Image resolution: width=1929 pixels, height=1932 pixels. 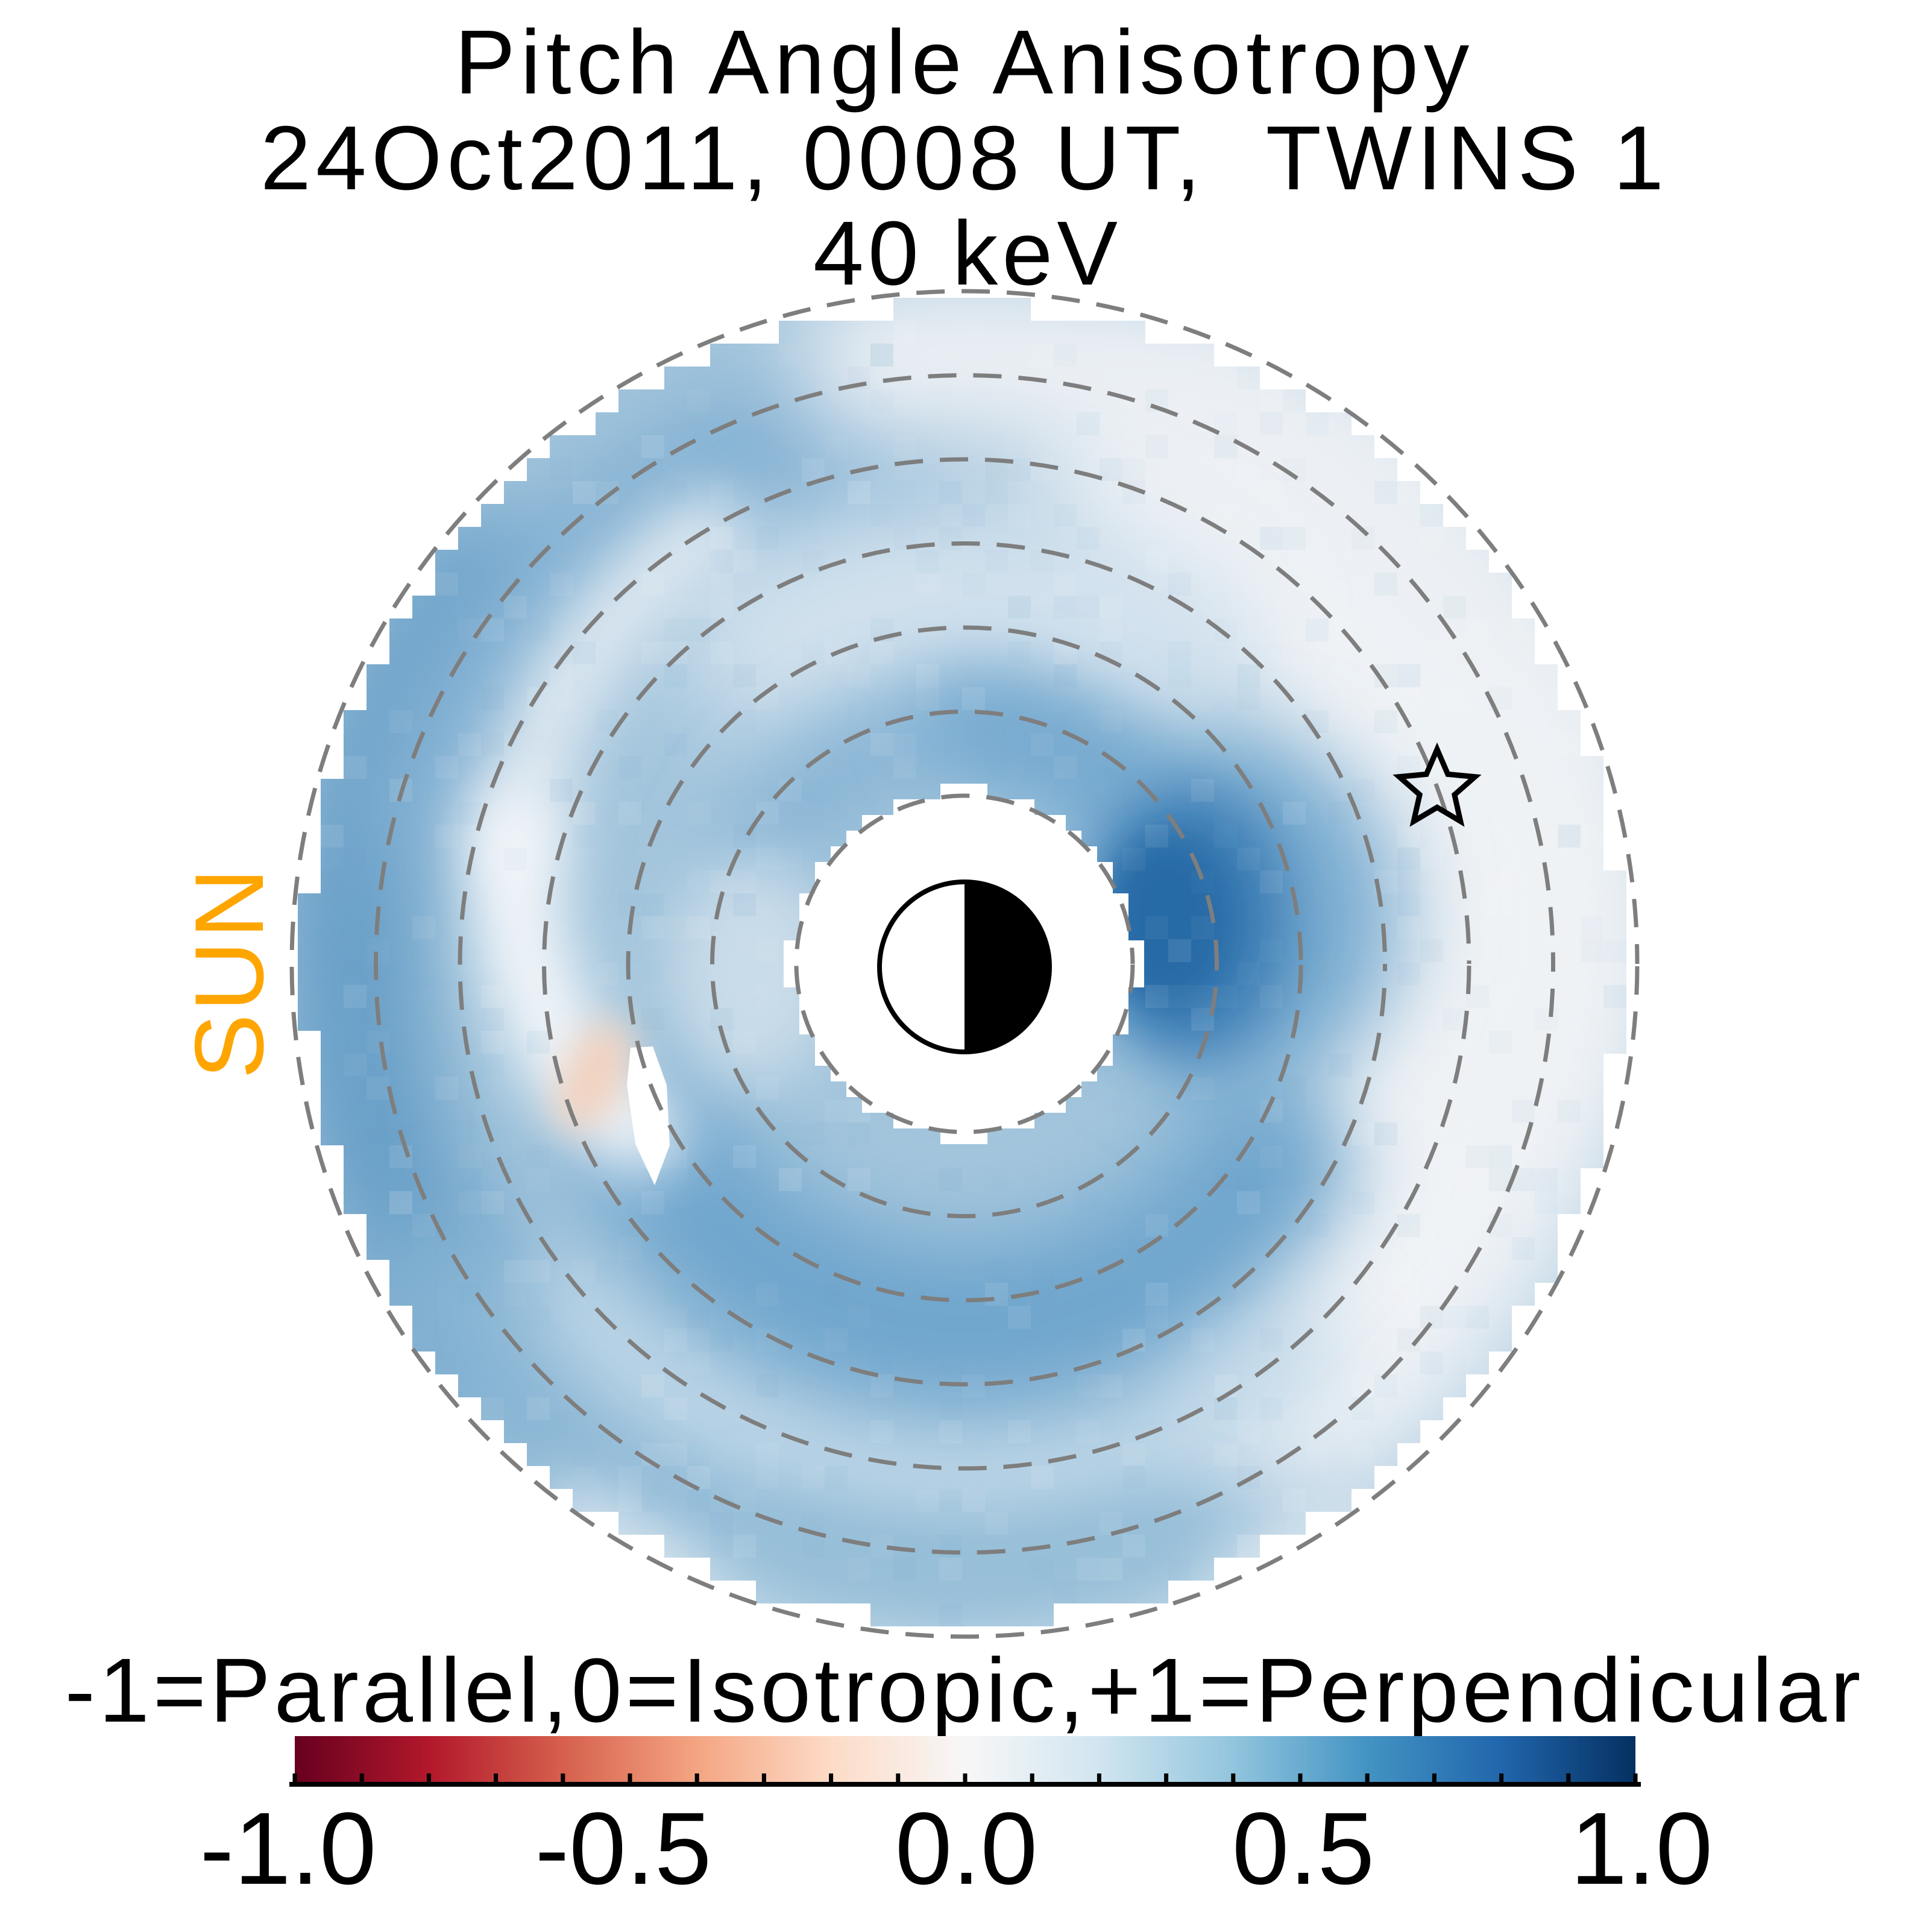 I want to click on svg-text: Pitch Angle Anisotropy, so click(x=964, y=62).